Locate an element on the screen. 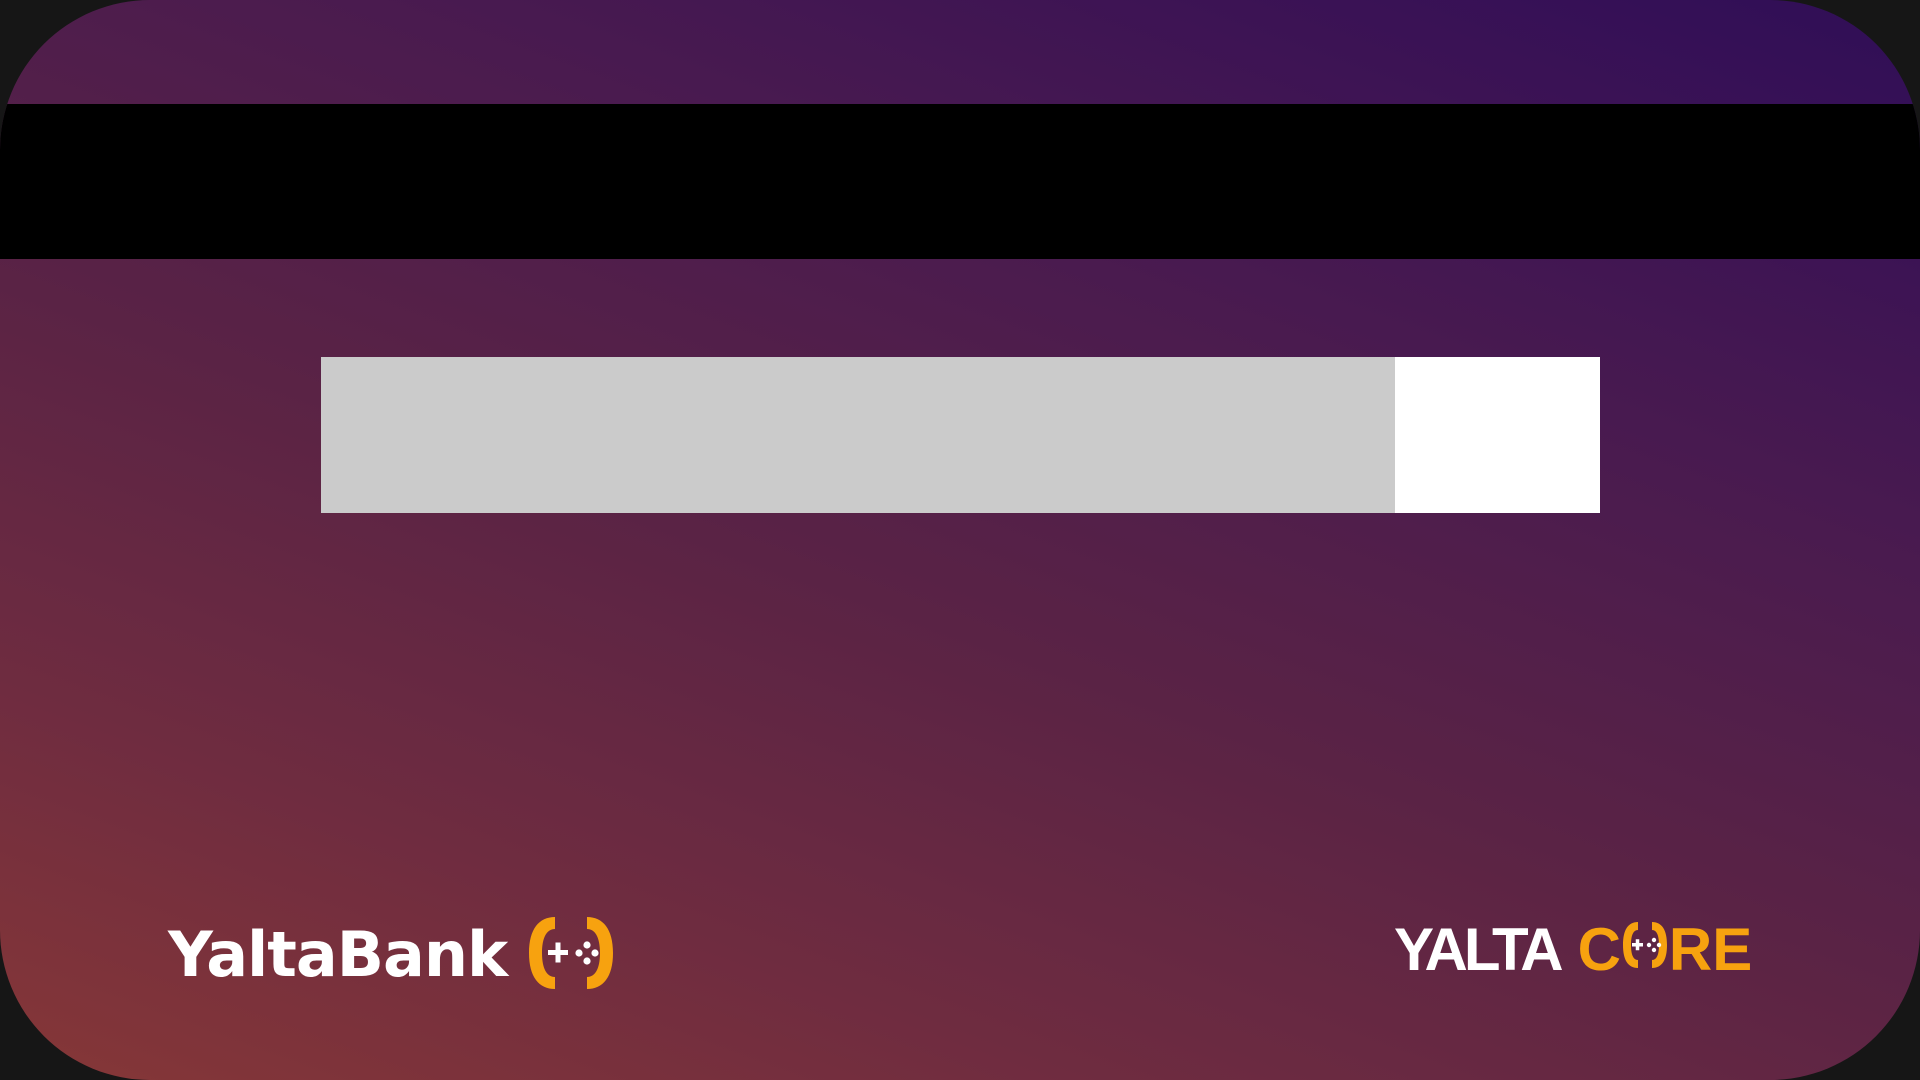  gamepad-o-icon is located at coordinates (1645, 950).